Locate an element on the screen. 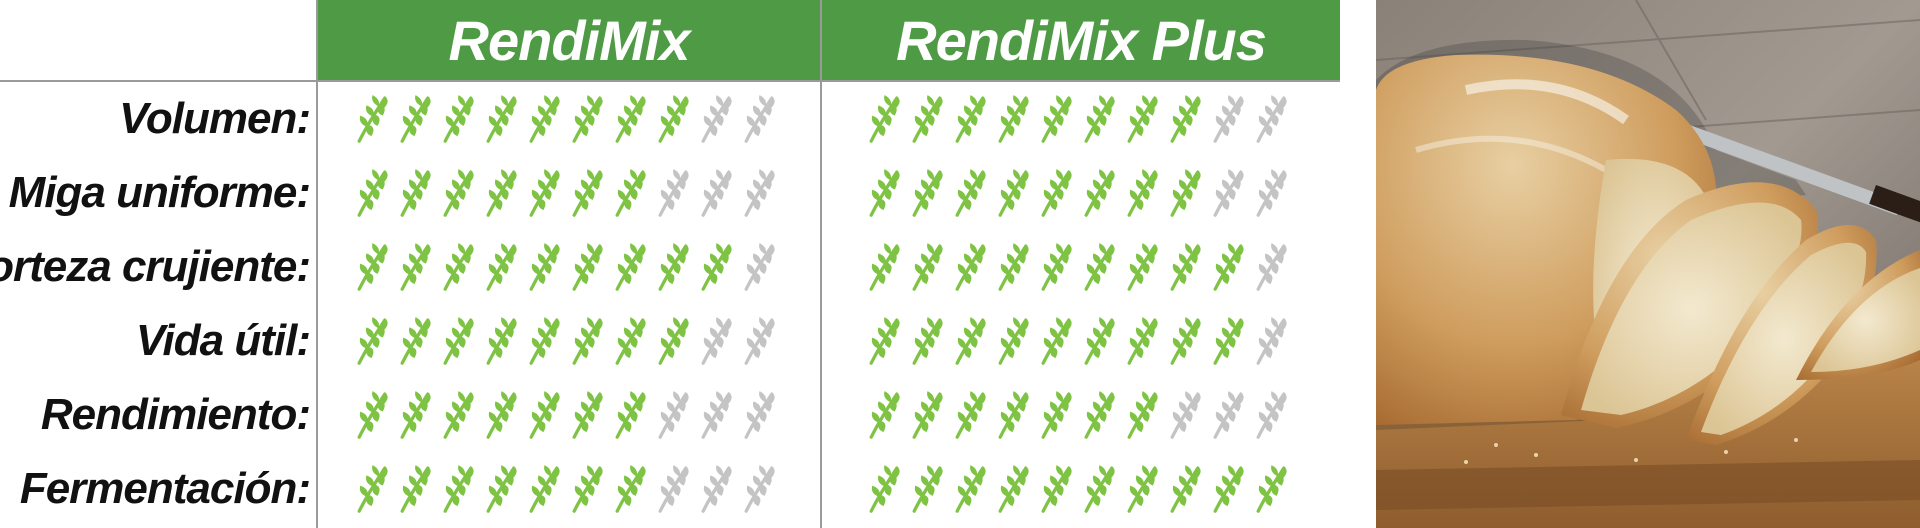 The image size is (1920, 528). row-label: Volumen: is located at coordinates (215, 118).